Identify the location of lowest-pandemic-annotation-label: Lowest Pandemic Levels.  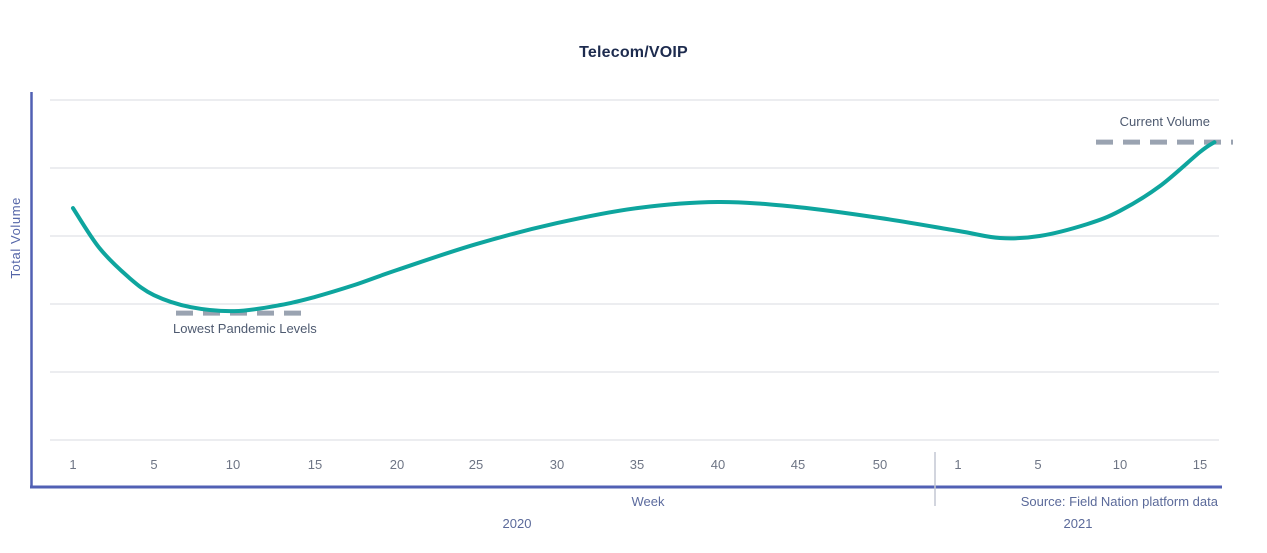
(245, 328).